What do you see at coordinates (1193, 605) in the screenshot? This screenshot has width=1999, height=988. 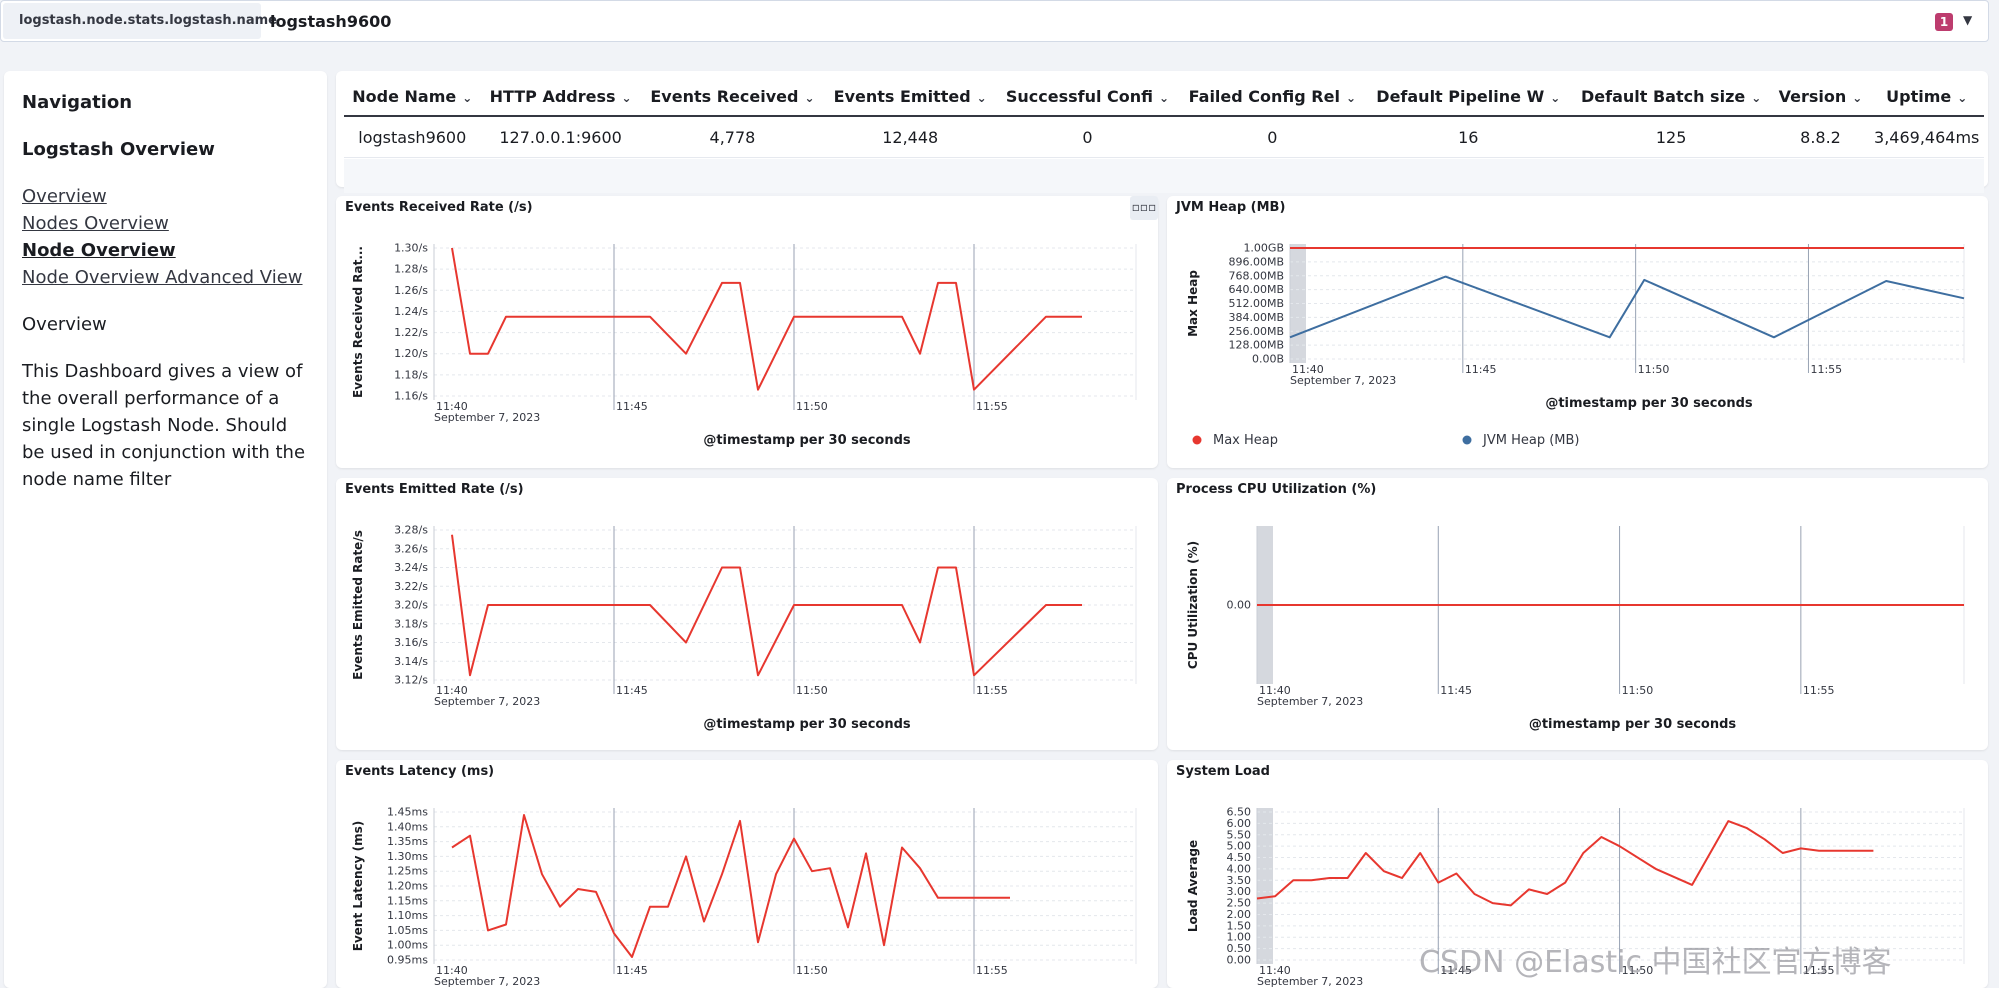 I see `y-axis-title: CPU Utilization (%)` at bounding box center [1193, 605].